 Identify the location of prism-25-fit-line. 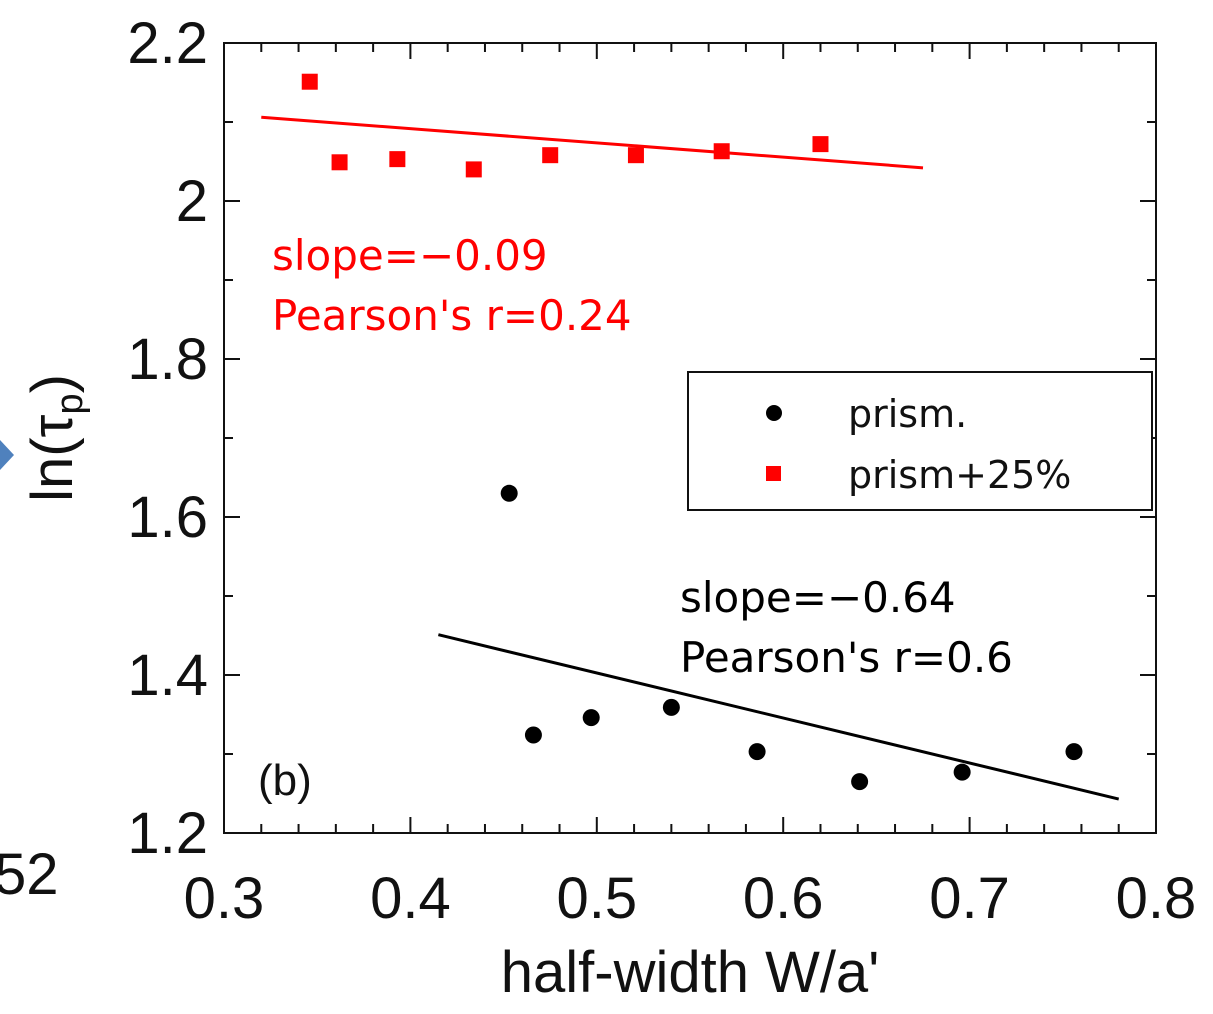
(592, 142).